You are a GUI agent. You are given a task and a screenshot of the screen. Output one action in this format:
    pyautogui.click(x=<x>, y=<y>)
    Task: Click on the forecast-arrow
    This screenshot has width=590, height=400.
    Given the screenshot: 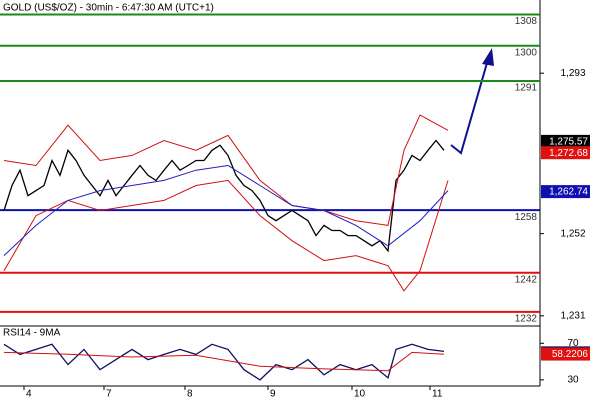 What is the action you would take?
    pyautogui.click(x=470, y=105)
    